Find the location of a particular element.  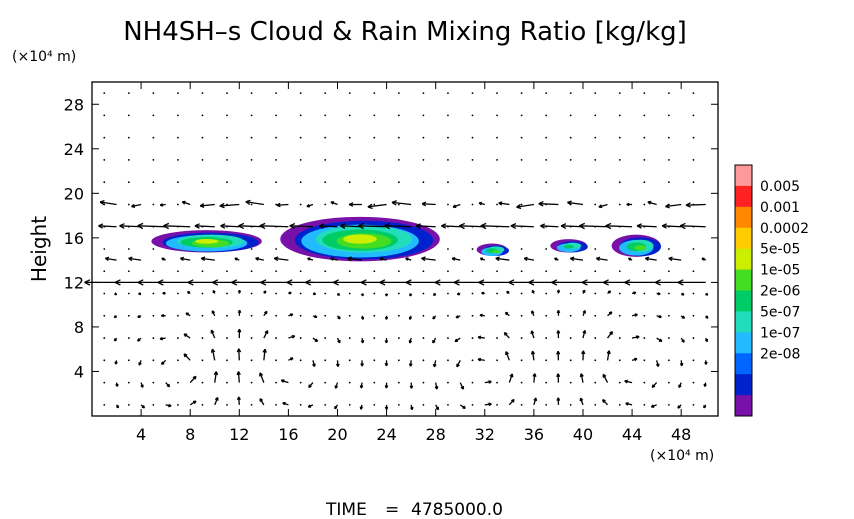

y-axis-label: Height is located at coordinates (39, 249).